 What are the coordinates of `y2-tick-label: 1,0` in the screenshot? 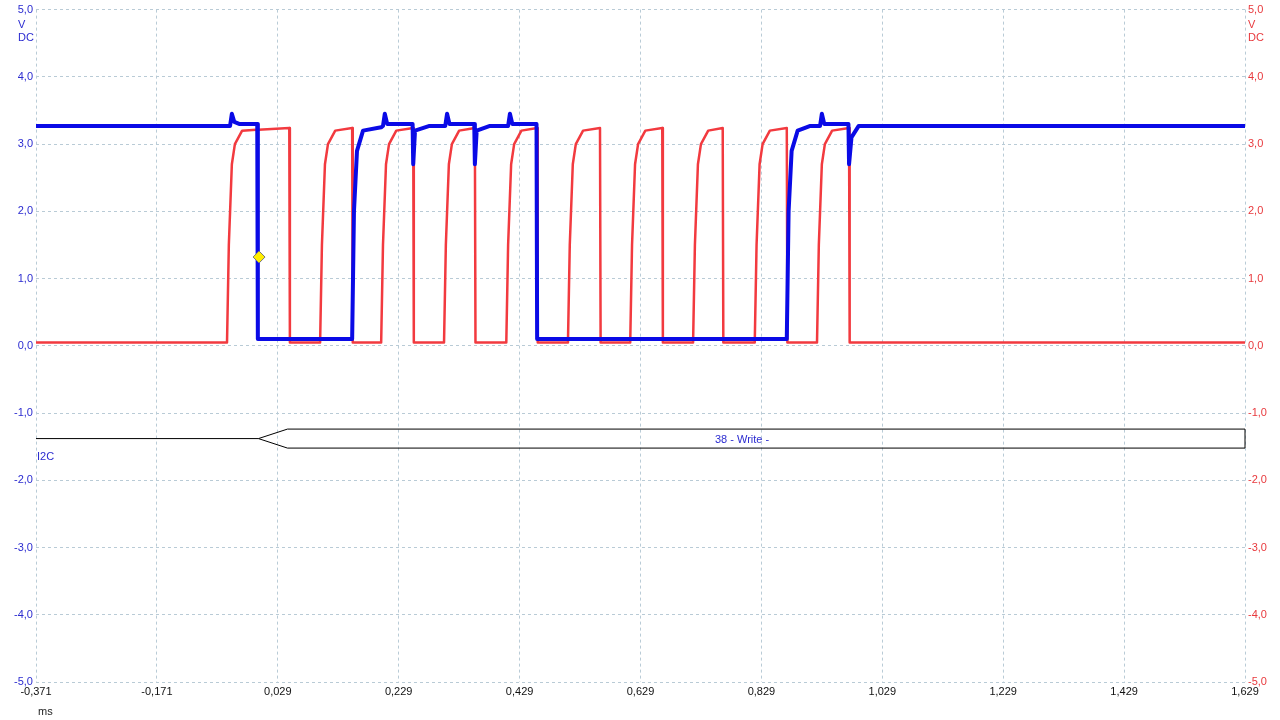 It's located at (1256, 277).